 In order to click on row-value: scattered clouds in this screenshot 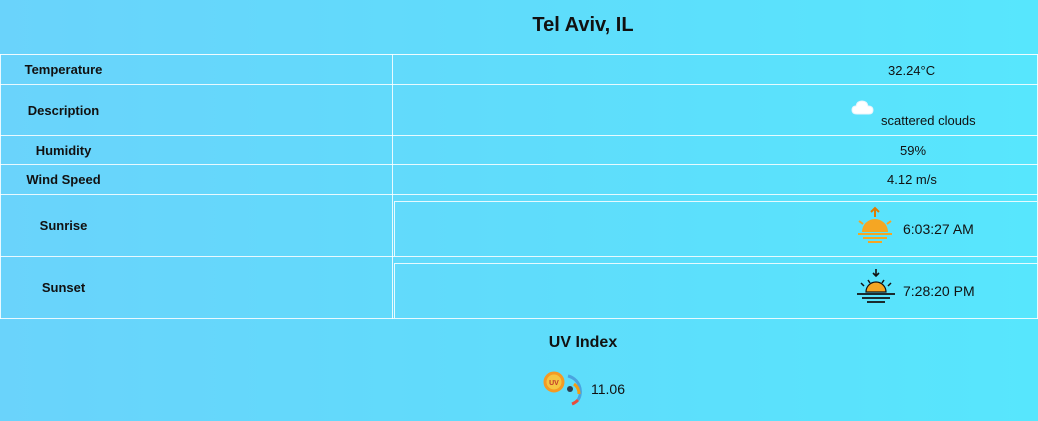, I will do `click(715, 110)`.